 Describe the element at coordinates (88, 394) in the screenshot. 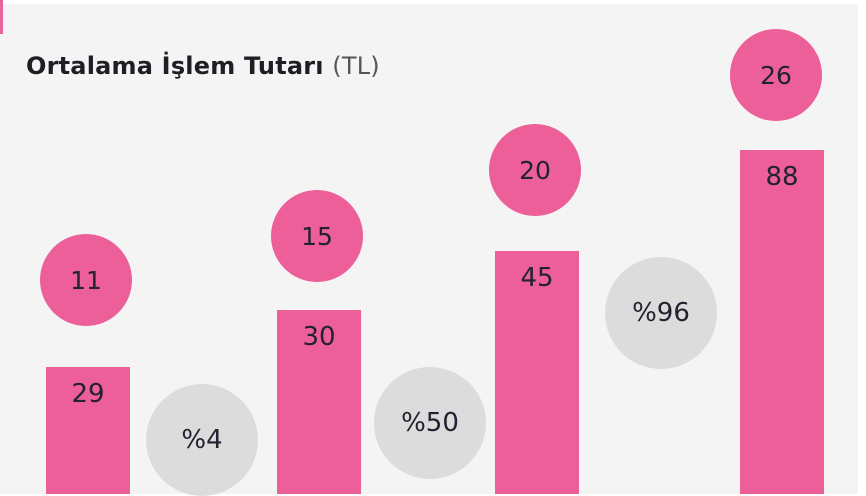

I see `bar-value-1: 29` at that location.